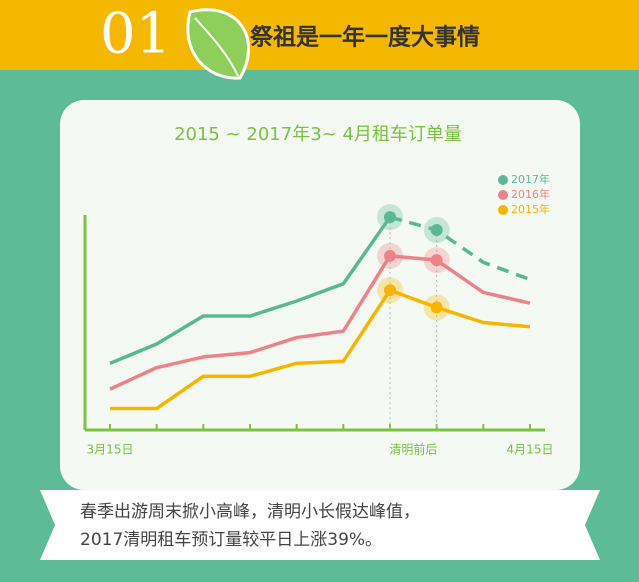 This screenshot has height=582, width=639. Describe the element at coordinates (320, 525) in the screenshot. I see `caption-banner` at that location.